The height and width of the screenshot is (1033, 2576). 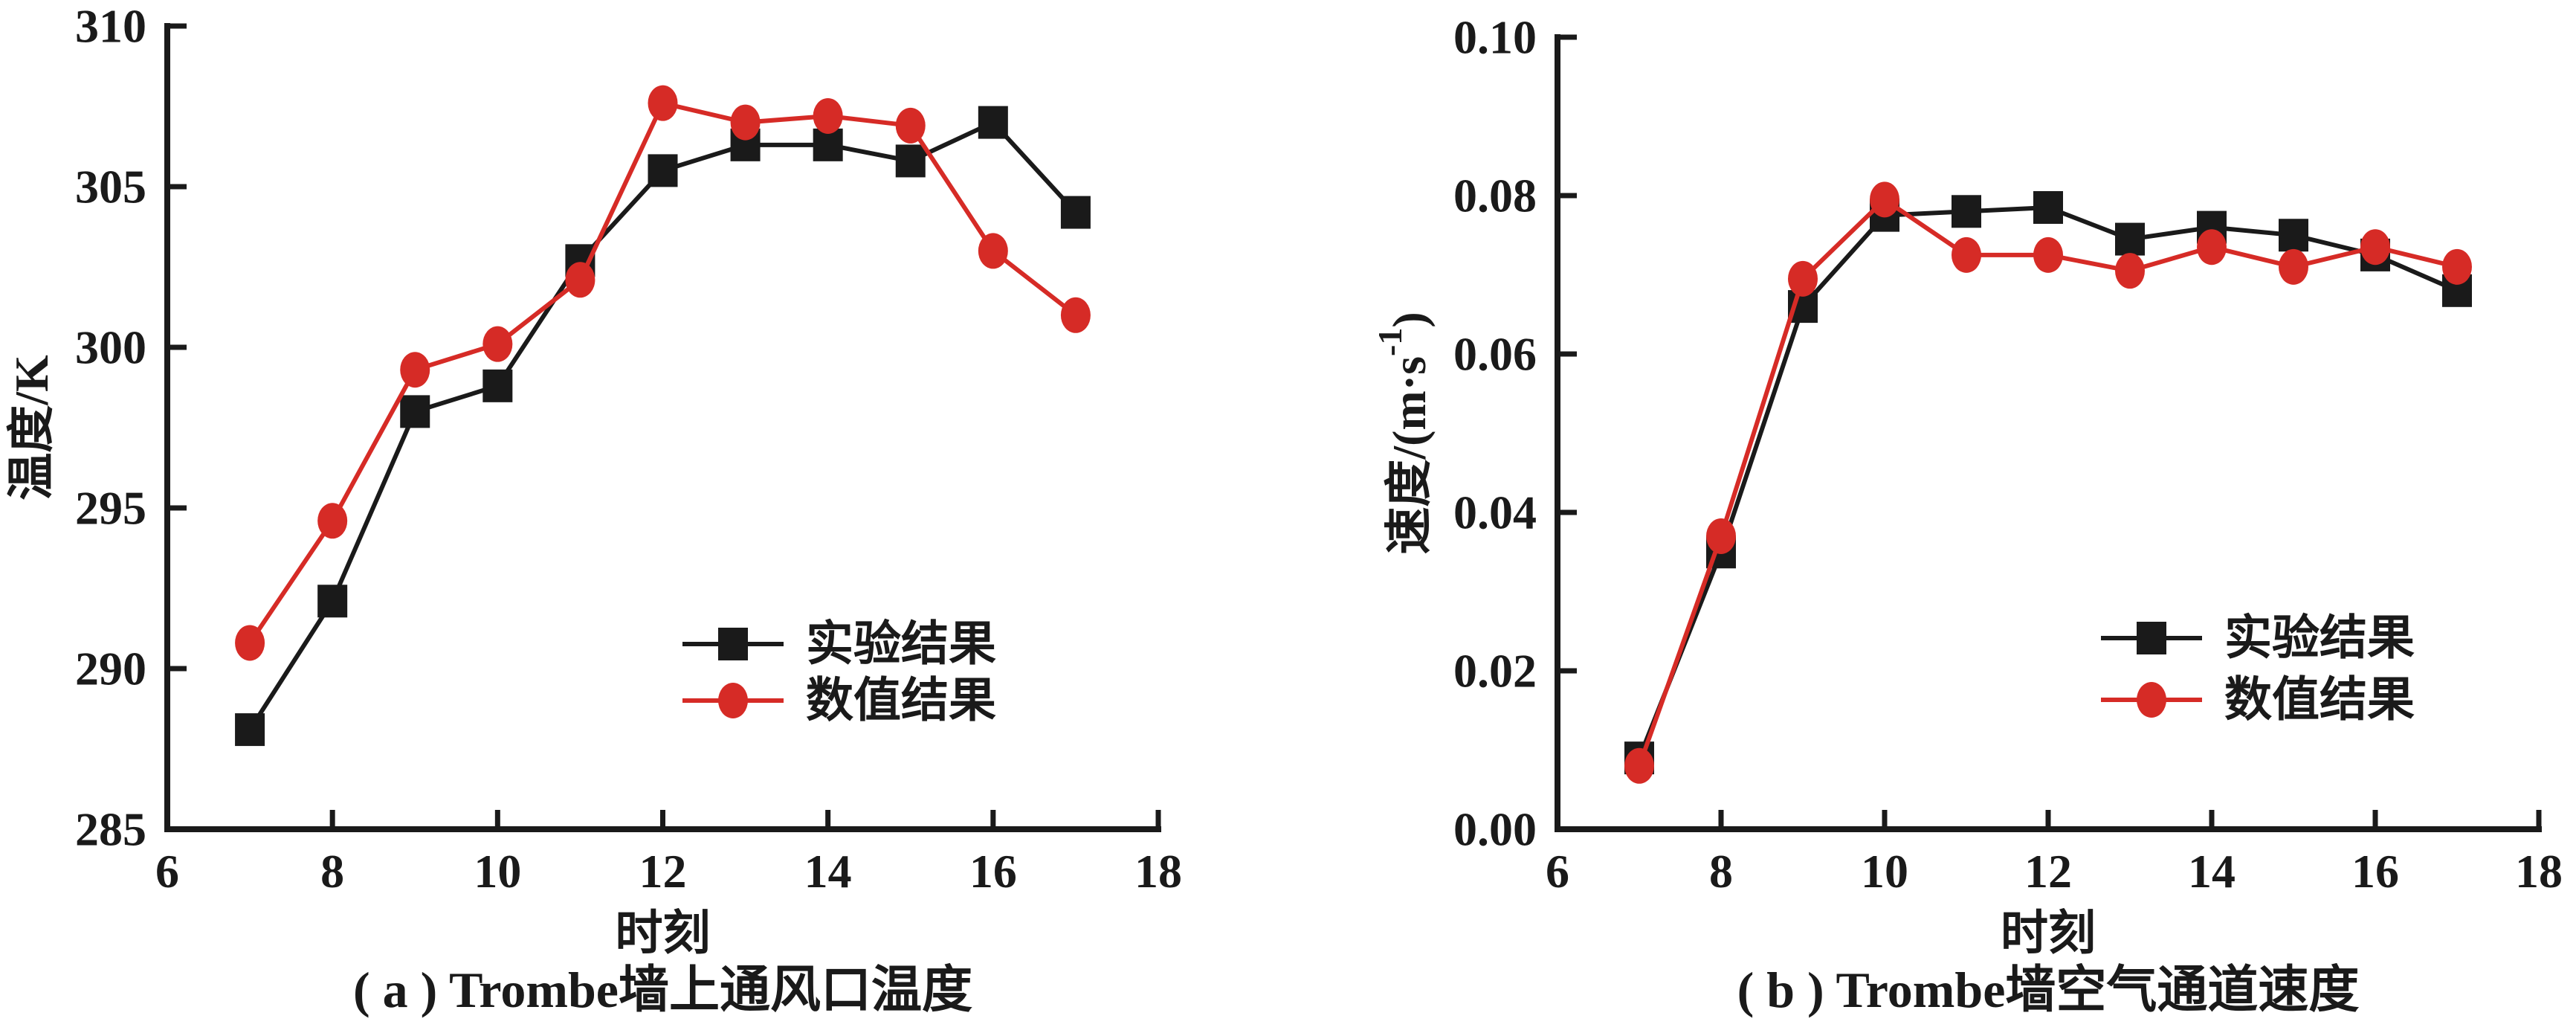 I want to click on y-tick-label: 0.02, so click(x=1495, y=671).